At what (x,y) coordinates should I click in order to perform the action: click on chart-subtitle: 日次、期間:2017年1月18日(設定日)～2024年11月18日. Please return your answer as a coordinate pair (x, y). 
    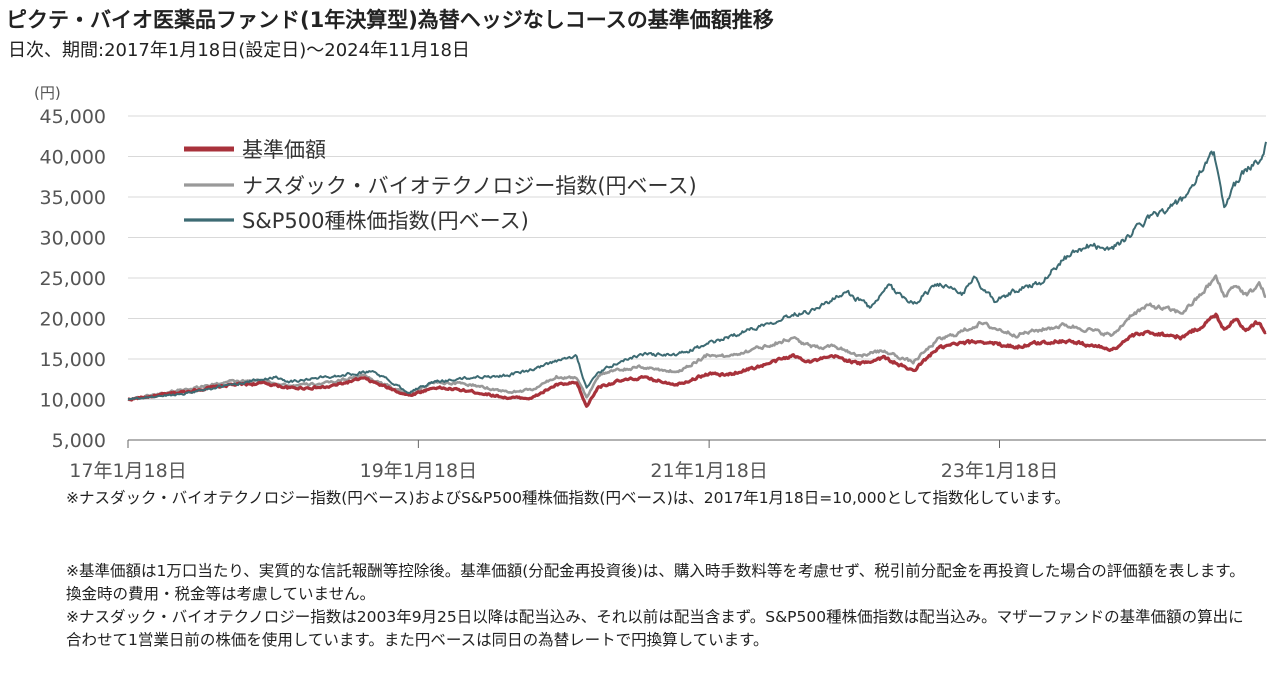
    Looking at the image, I should click on (239, 50).